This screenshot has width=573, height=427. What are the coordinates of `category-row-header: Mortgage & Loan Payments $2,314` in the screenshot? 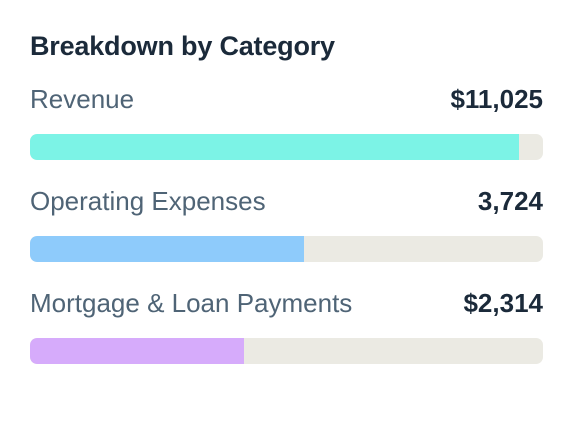 It's located at (286, 310).